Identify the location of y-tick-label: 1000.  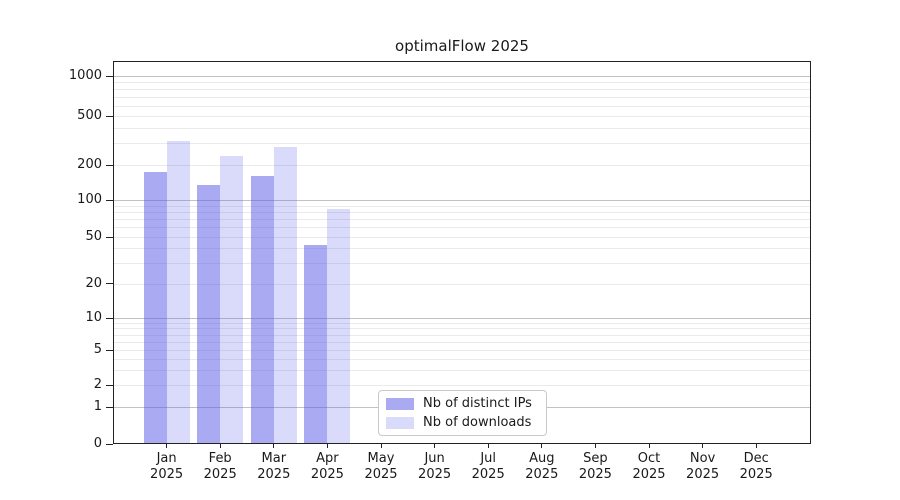
(85, 75).